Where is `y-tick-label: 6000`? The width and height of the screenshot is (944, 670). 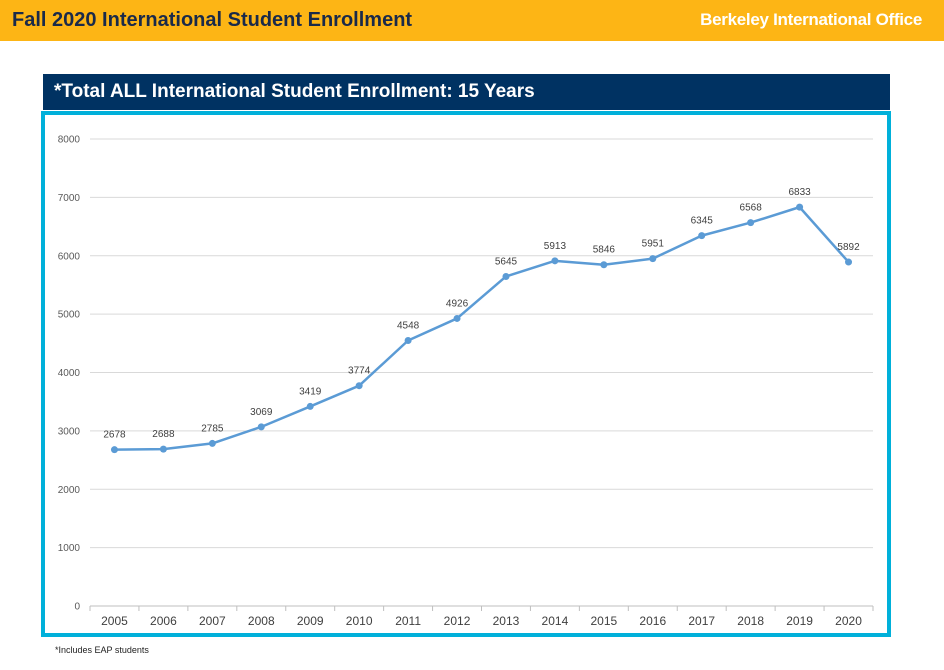 y-tick-label: 6000 is located at coordinates (69, 256).